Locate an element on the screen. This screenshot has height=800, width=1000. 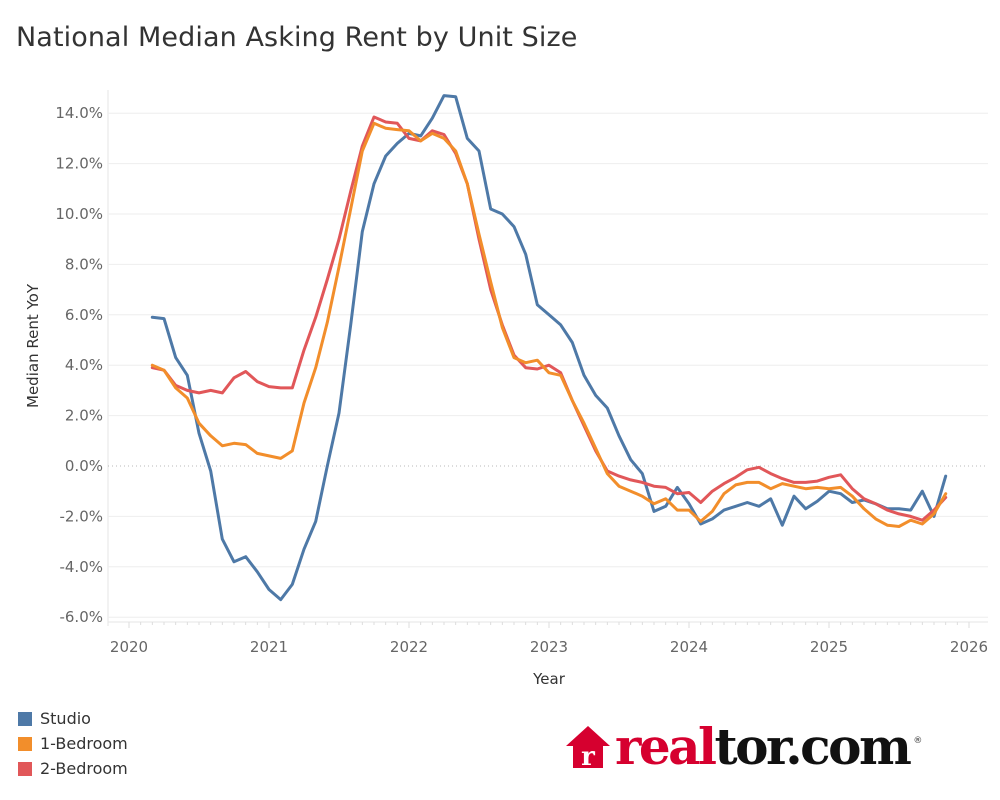
x-tick-label: 2024 is located at coordinates (689, 647).